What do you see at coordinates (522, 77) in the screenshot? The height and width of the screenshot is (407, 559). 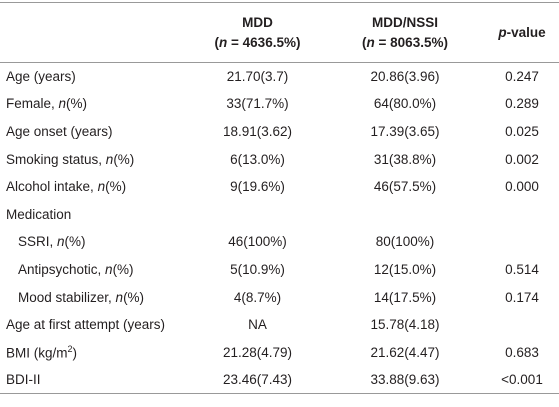 I see `cell: 0.247` at bounding box center [522, 77].